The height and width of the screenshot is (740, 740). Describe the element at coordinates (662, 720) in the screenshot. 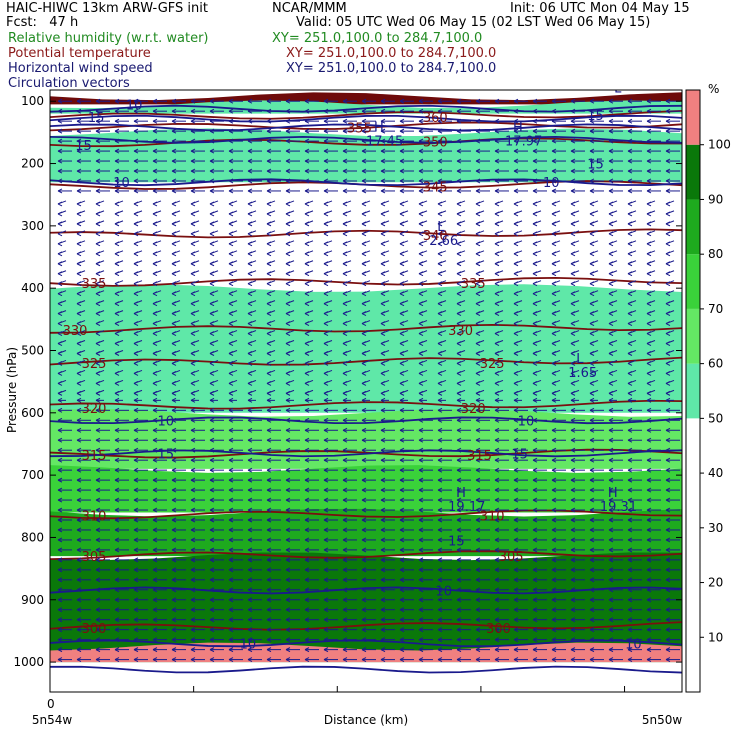

I see `x-end-label-right: 5n50w` at that location.